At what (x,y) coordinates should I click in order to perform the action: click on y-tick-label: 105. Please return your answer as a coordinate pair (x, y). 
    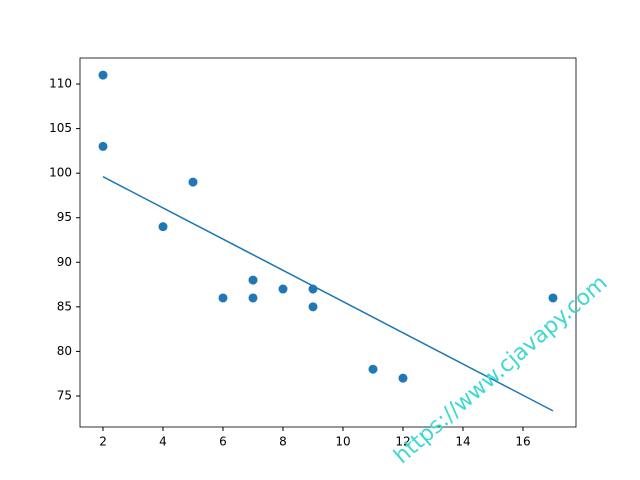
    Looking at the image, I should click on (60, 128).